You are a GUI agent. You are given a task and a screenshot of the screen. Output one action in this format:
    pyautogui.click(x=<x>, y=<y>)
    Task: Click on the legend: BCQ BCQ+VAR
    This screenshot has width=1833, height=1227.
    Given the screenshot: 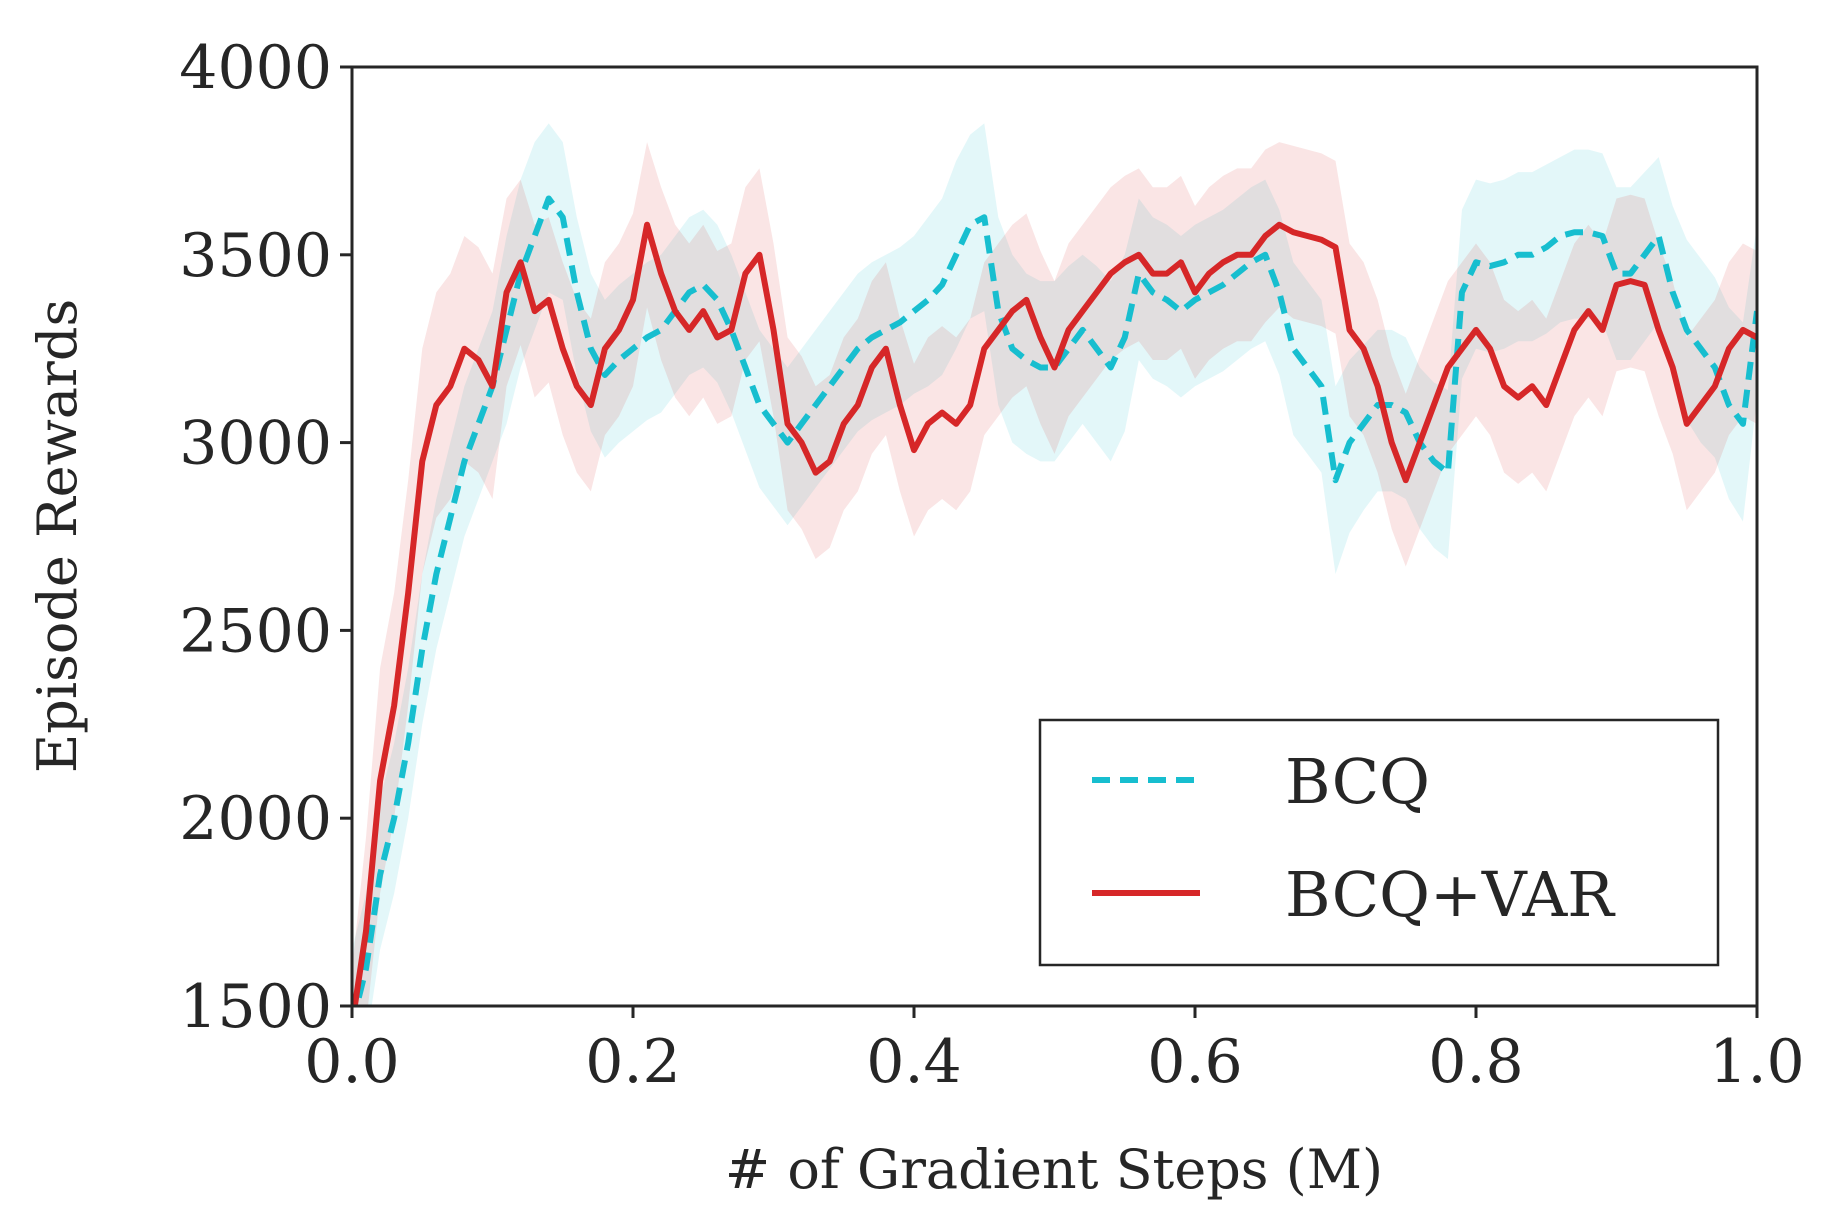 What is the action you would take?
    pyautogui.click(x=1379, y=842)
    